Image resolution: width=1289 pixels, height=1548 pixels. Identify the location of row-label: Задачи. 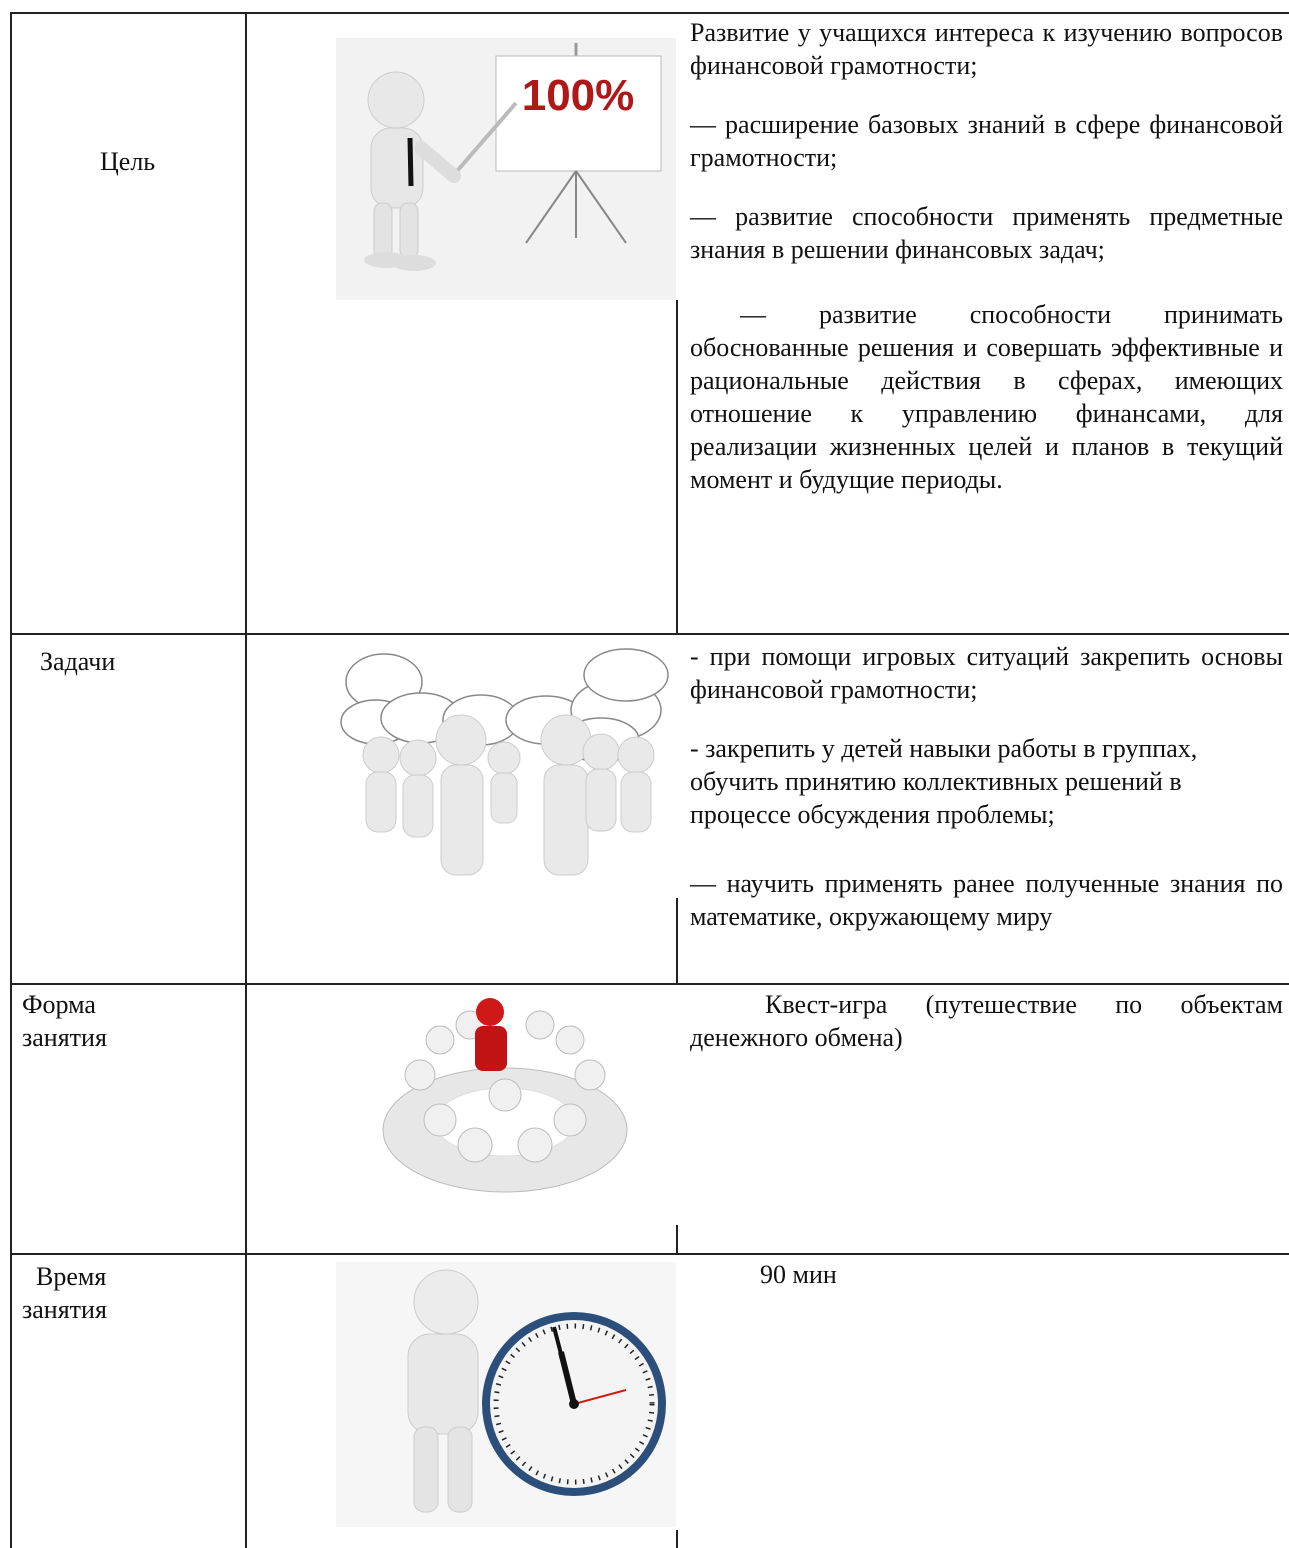
(78, 661).